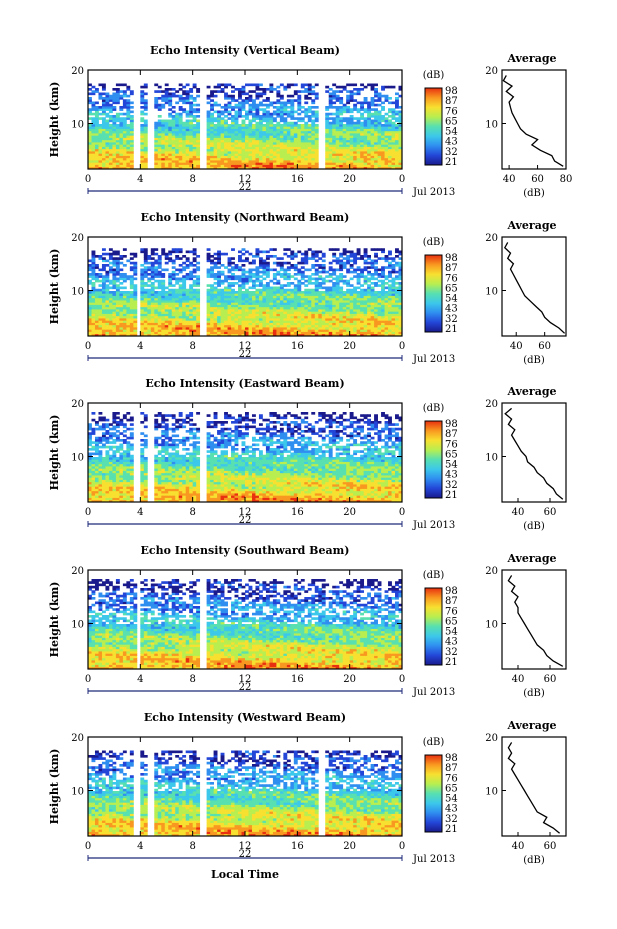 This screenshot has height=929, width=617. I want to click on panel-title: Echo Intensity (Westward Beam), so click(245, 717).